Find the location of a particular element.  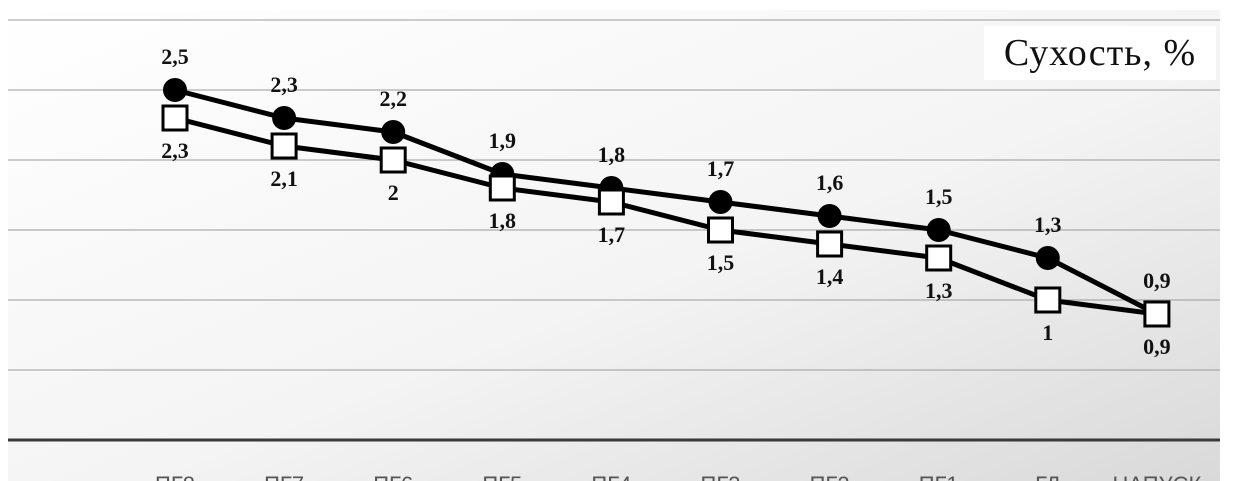

data-label: 2 is located at coordinates (393, 192).